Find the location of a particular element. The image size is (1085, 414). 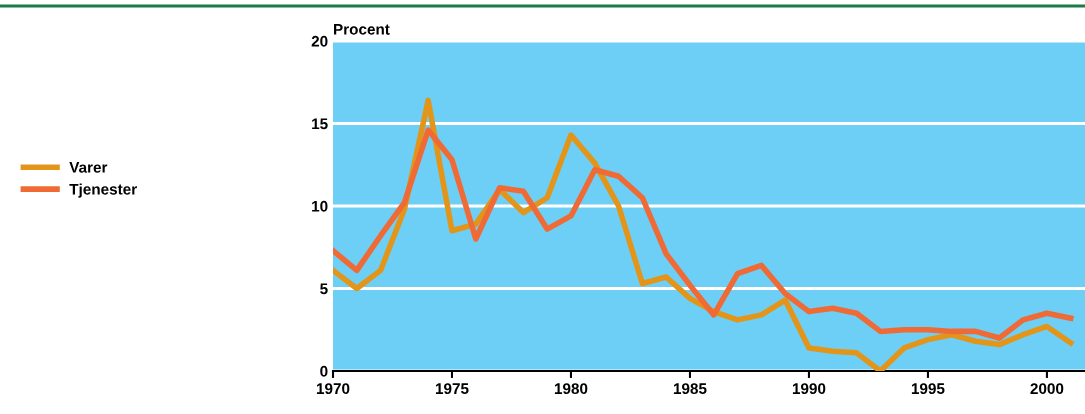

y-tick-label: 0 is located at coordinates (324, 371).